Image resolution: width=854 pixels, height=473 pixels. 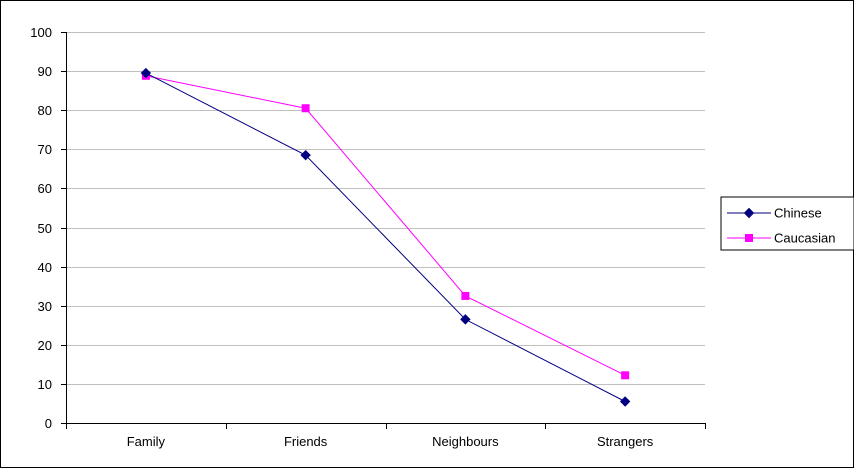 What do you see at coordinates (45, 188) in the screenshot?
I see `y-tick-label: 60` at bounding box center [45, 188].